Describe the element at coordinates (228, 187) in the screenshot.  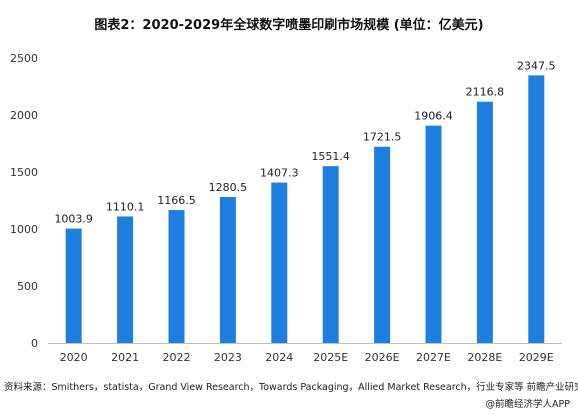
I see `data-label: 1280.5` at that location.